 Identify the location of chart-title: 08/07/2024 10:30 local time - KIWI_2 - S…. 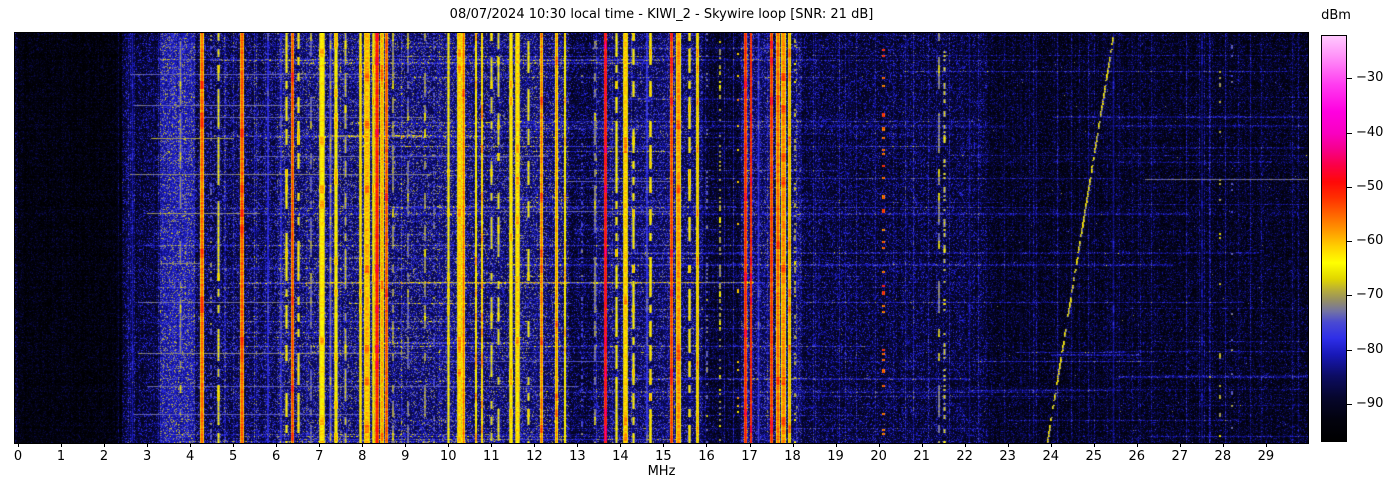
(661, 14).